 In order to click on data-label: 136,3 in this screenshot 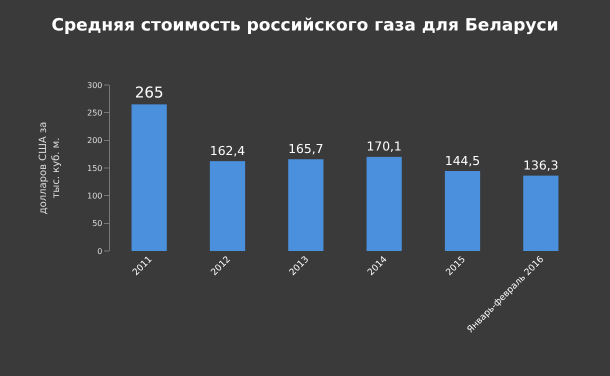, I will do `click(540, 165)`.